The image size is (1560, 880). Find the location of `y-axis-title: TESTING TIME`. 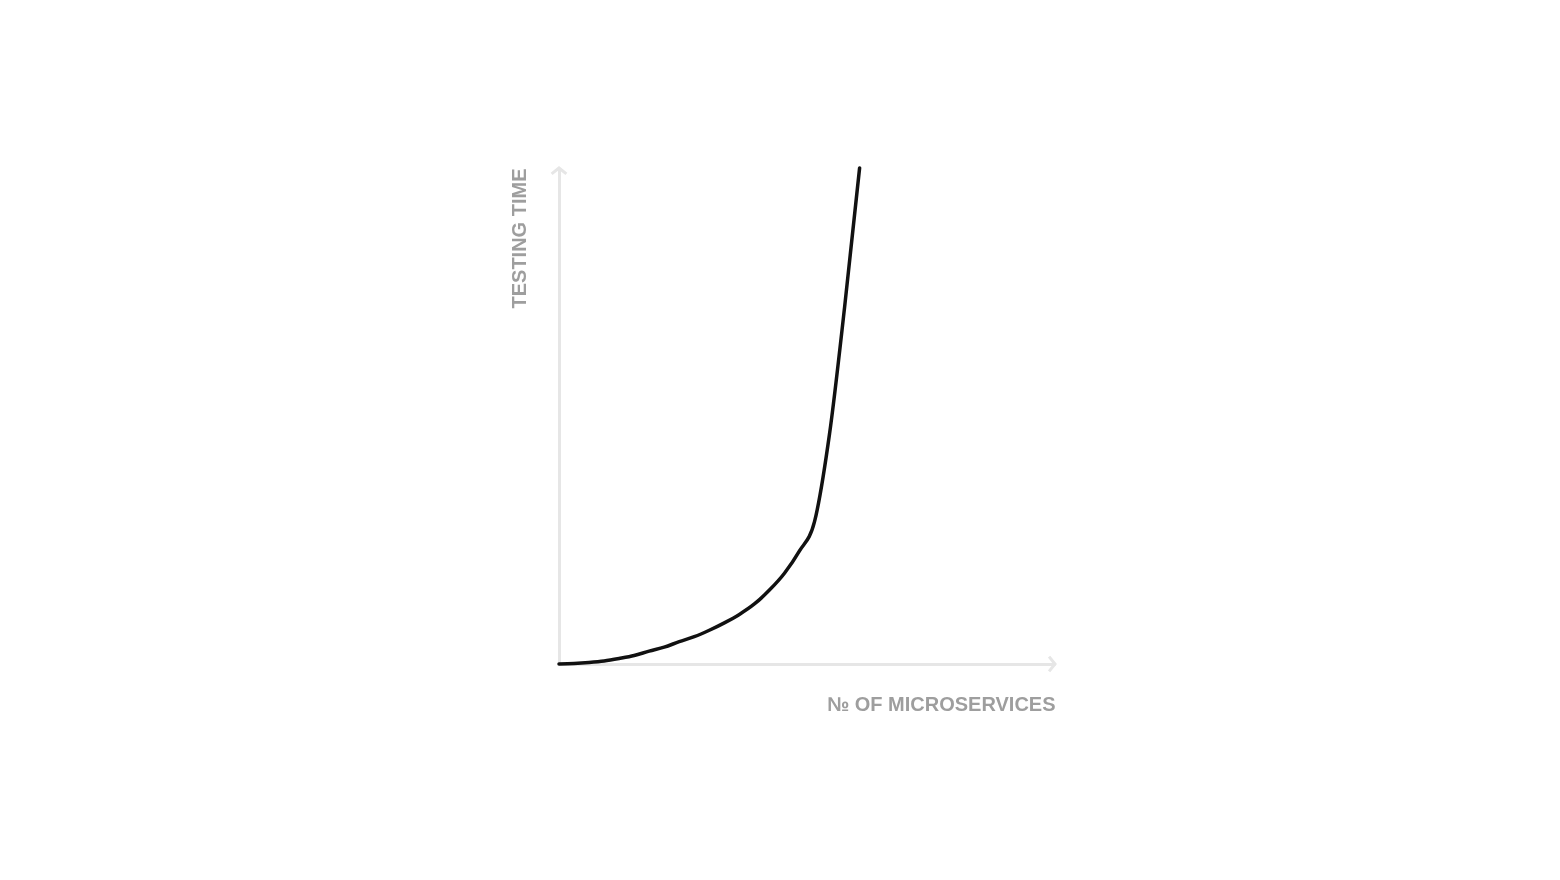

y-axis-title: TESTING TIME is located at coordinates (518, 238).